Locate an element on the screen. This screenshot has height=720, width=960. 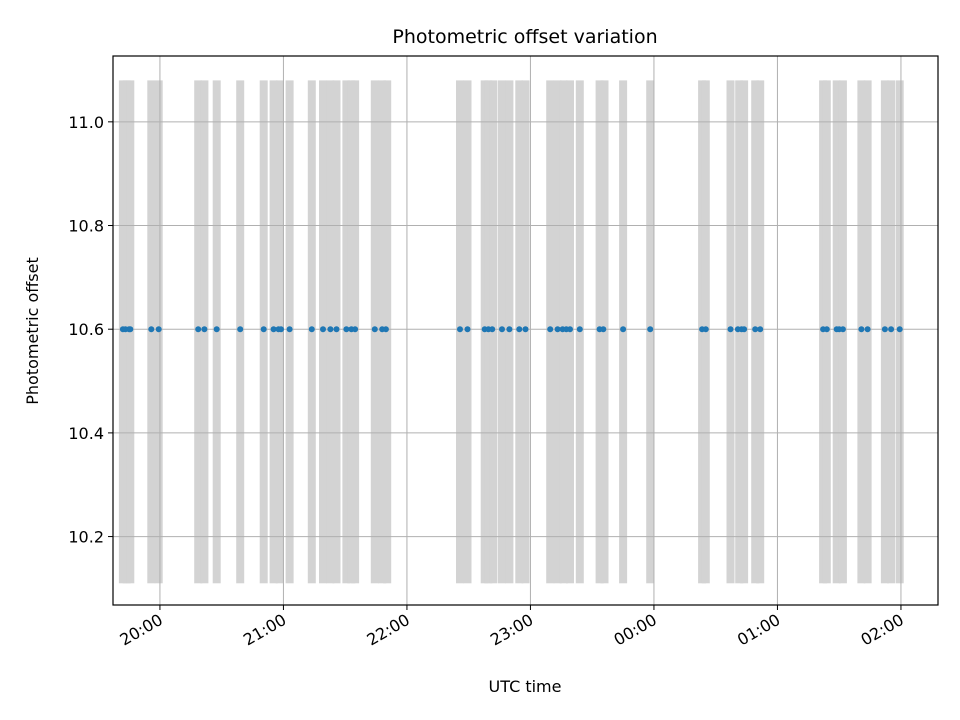
x-tick-label-5: 01:00 is located at coordinates (758, 630).